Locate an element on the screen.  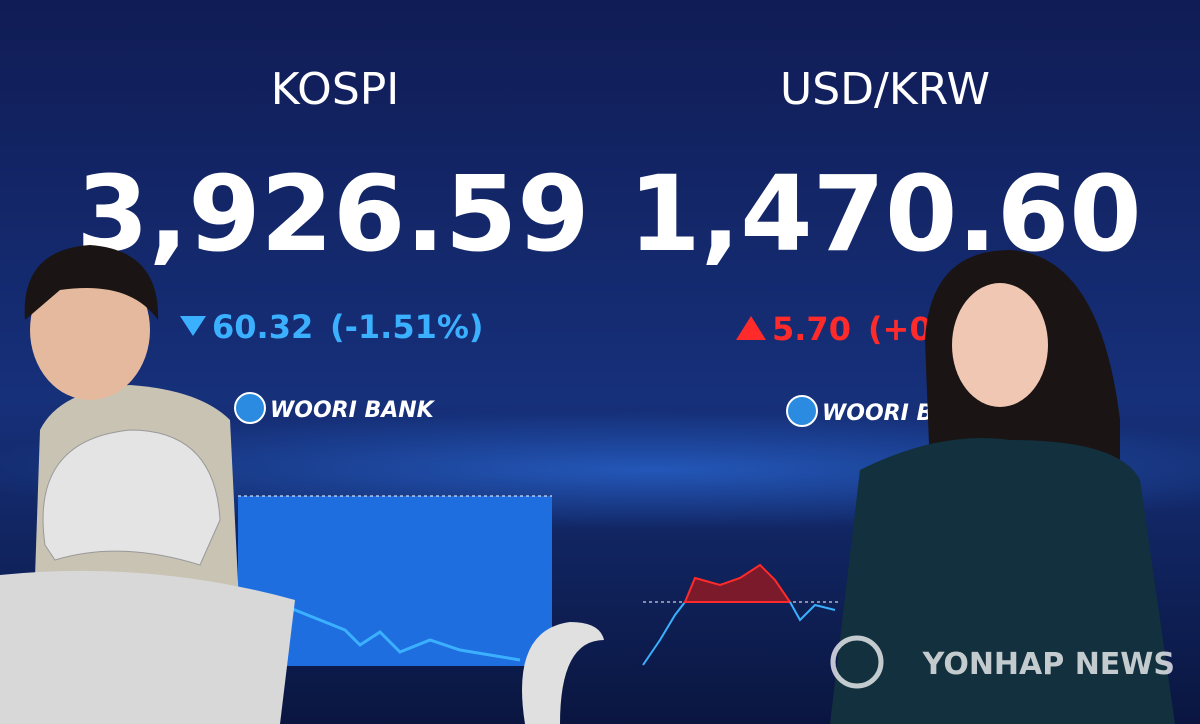
watermark: YONHAP NEWS is located at coordinates (1048, 664).